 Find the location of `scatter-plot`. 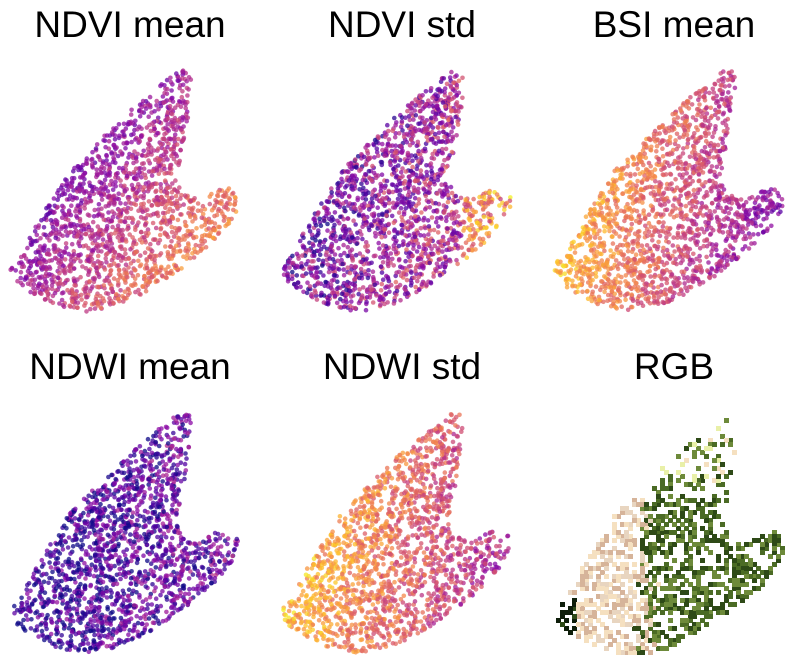

scatter-plot is located at coordinates (130, 195).